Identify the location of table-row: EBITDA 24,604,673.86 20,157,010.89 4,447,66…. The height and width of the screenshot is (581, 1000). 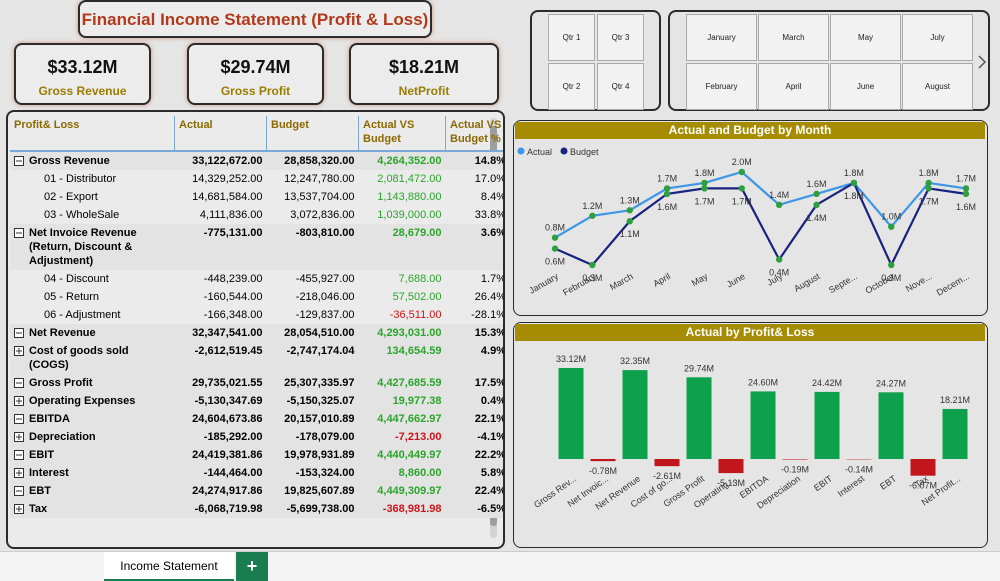
(256, 419).